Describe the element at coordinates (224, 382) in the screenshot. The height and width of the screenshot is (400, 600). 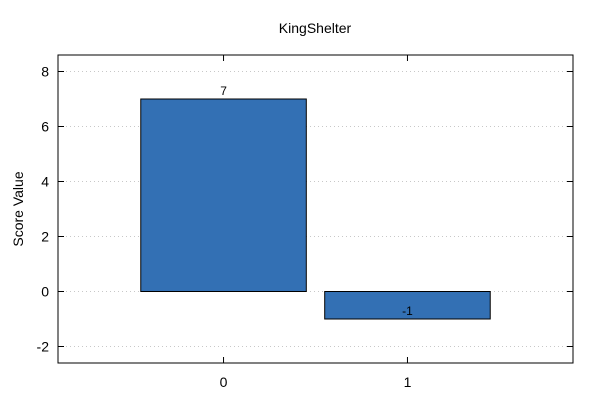
I see `x-tick-label: 0` at that location.